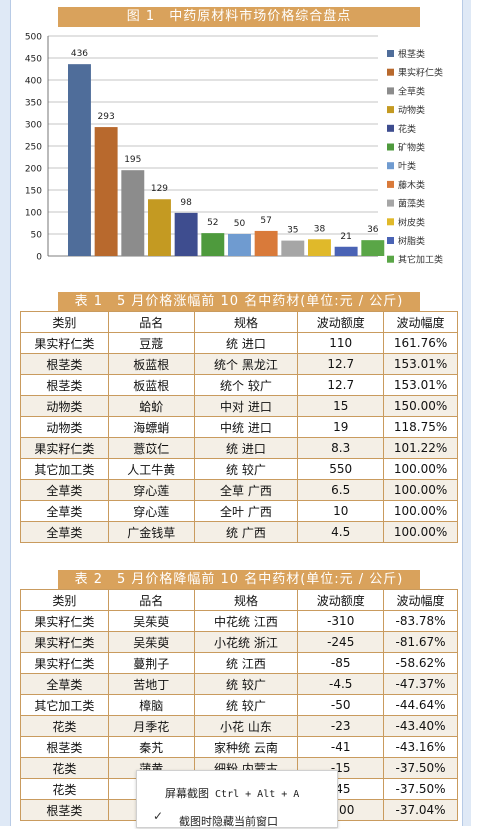 Image resolution: width=481 pixels, height=829 pixels. What do you see at coordinates (246, 385) in the screenshot?
I see `table-cell: 统个 较广` at bounding box center [246, 385].